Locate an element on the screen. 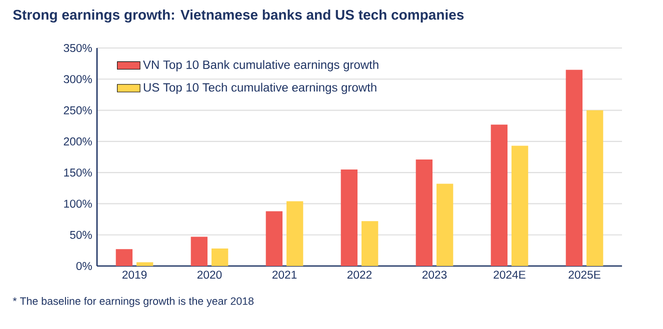 The width and height of the screenshot is (663, 329). x-tick-label: 2024E is located at coordinates (510, 274).